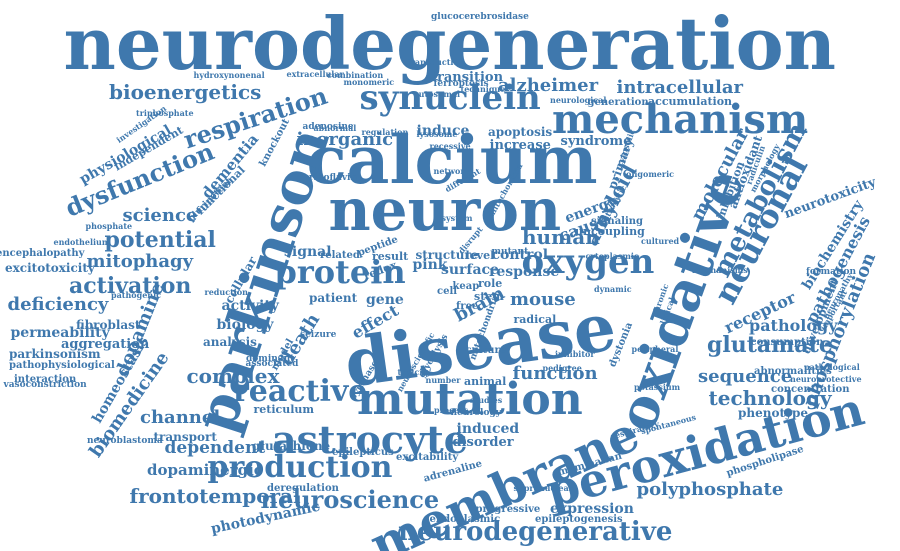 The height and width of the screenshot is (551, 900). Describe the element at coordinates (233, 376) in the screenshot. I see `cloud-word: complex` at that location.